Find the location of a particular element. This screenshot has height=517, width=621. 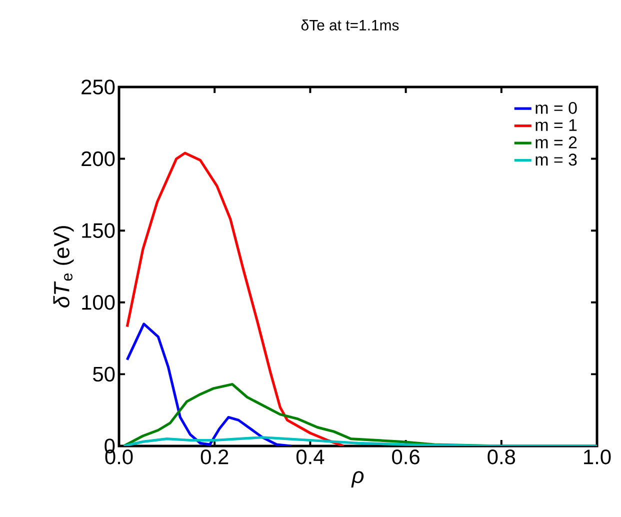

y-tick-label: 100 is located at coordinates (98, 302).